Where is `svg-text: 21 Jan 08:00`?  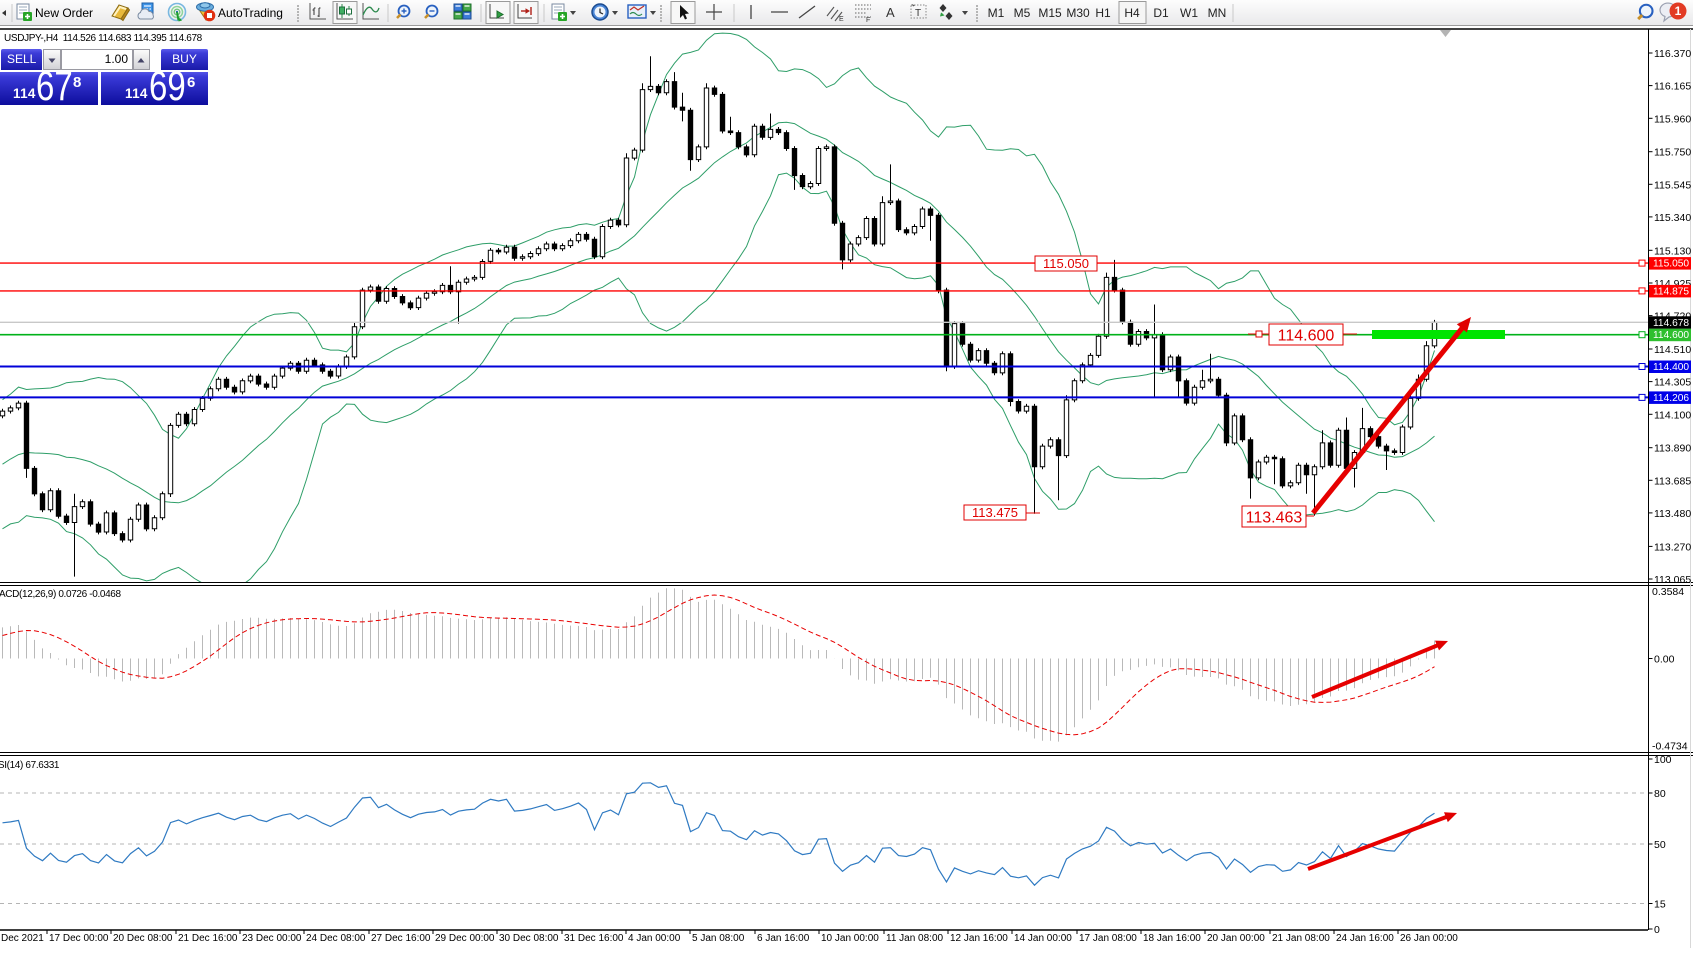 svg-text: 21 Jan 08:00 is located at coordinates (1301, 938).